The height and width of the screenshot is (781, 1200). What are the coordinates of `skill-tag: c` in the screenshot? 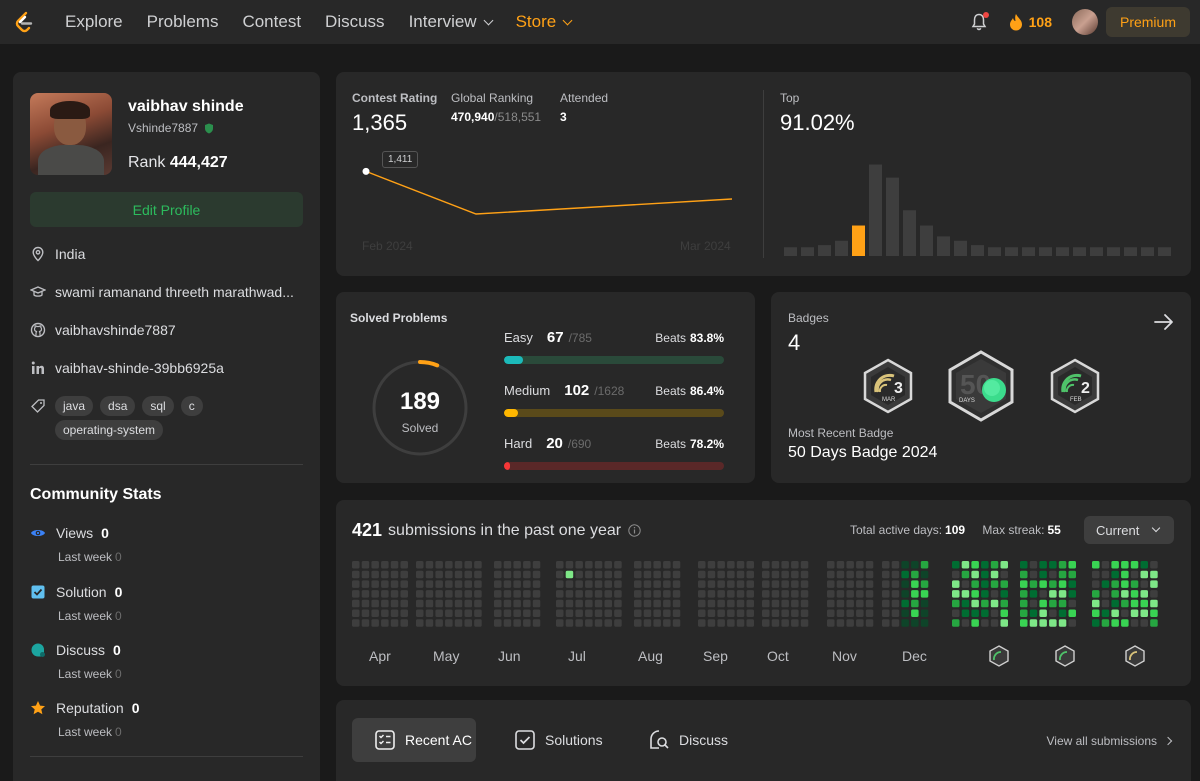 It's located at (191, 406).